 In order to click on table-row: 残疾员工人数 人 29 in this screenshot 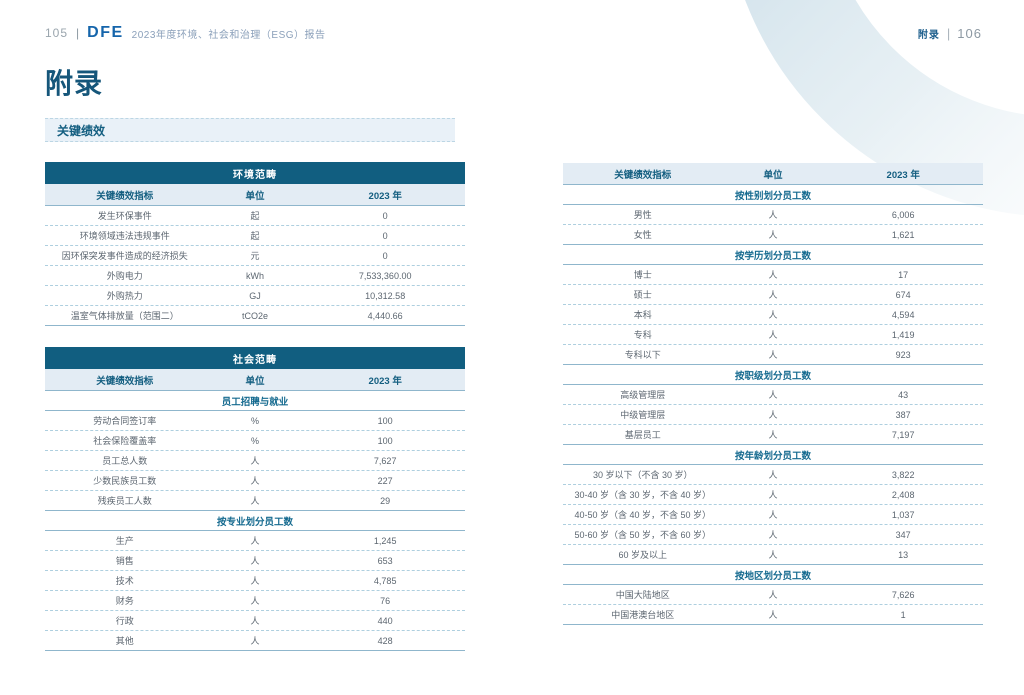, I will do `click(255, 501)`.